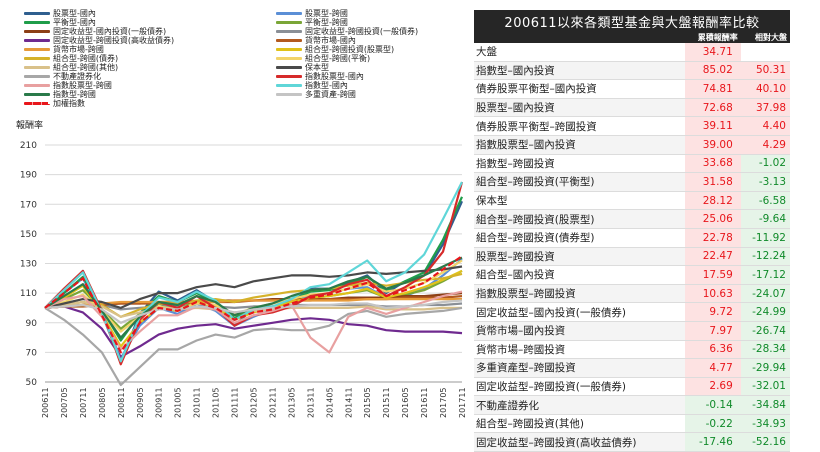 The image size is (820, 452). I want to click on relative-return-value: -34.84, so click(765, 405).